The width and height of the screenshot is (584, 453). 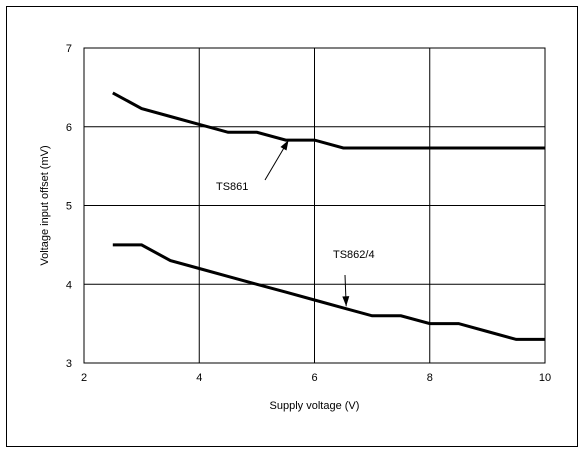 I want to click on y-tick-label: 4, so click(x=69, y=285).